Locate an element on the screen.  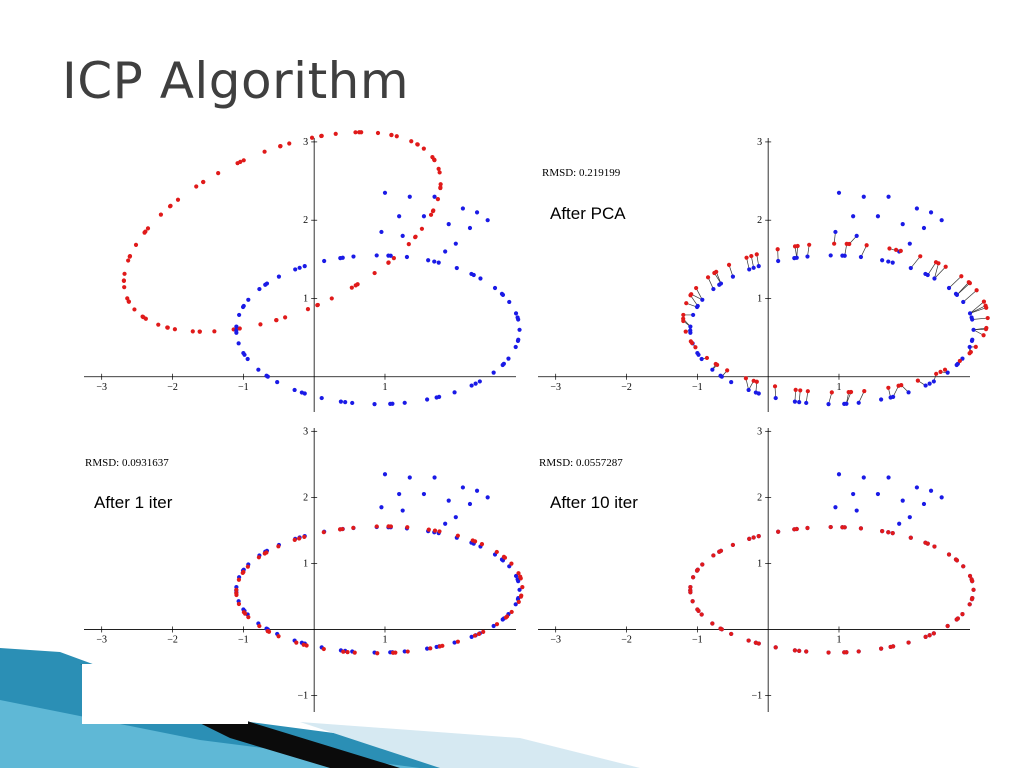
slide-title: ICP Algorithm is located at coordinates (236, 81).